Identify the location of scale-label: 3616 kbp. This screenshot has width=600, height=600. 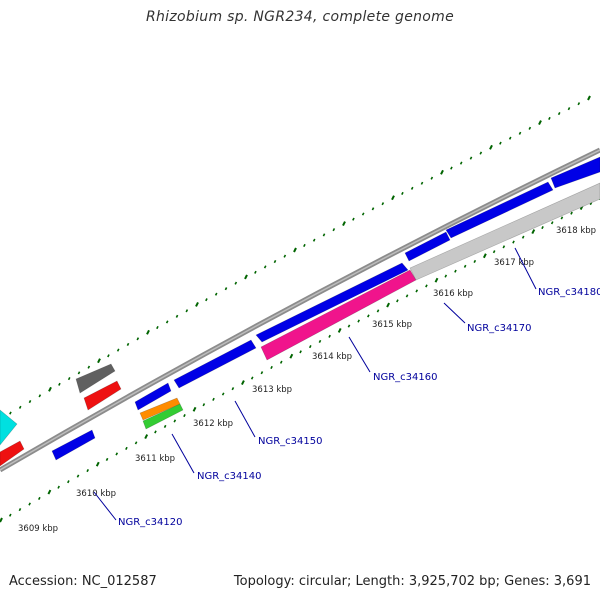
(453, 294).